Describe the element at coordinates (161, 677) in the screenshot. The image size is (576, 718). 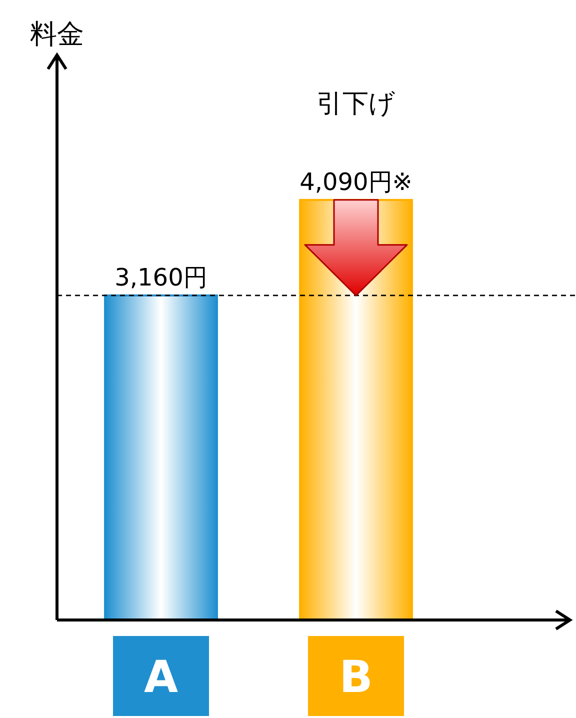
I see `x-tick-label: A` at that location.